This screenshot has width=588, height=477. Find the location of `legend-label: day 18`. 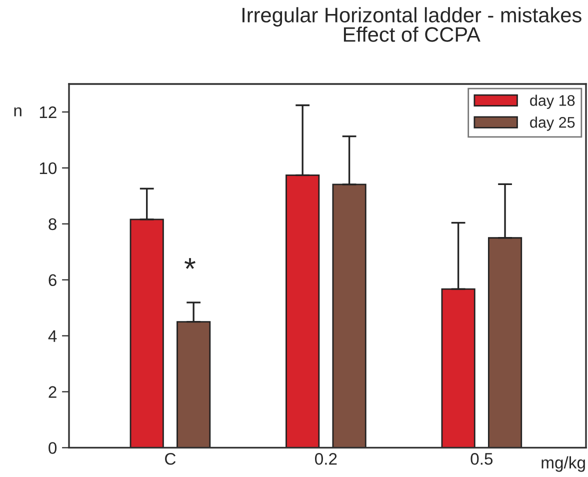

legend-label: day 18 is located at coordinates (552, 101).